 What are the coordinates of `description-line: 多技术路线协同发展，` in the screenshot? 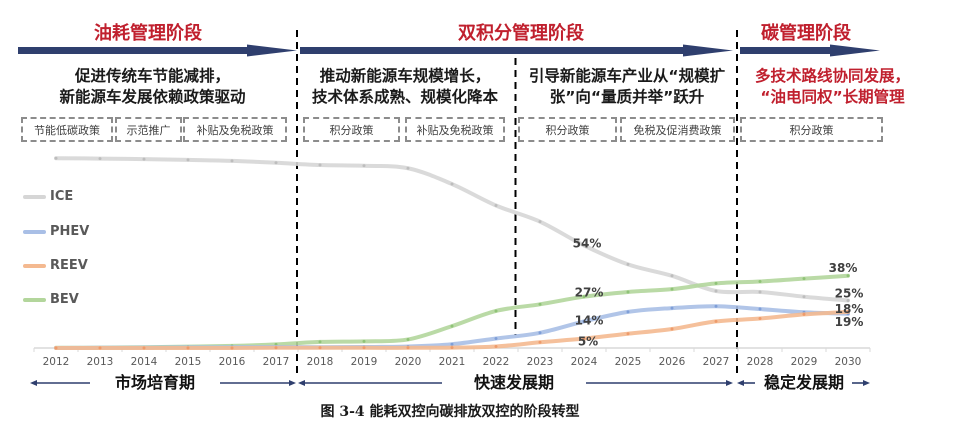 It's located at (832, 76).